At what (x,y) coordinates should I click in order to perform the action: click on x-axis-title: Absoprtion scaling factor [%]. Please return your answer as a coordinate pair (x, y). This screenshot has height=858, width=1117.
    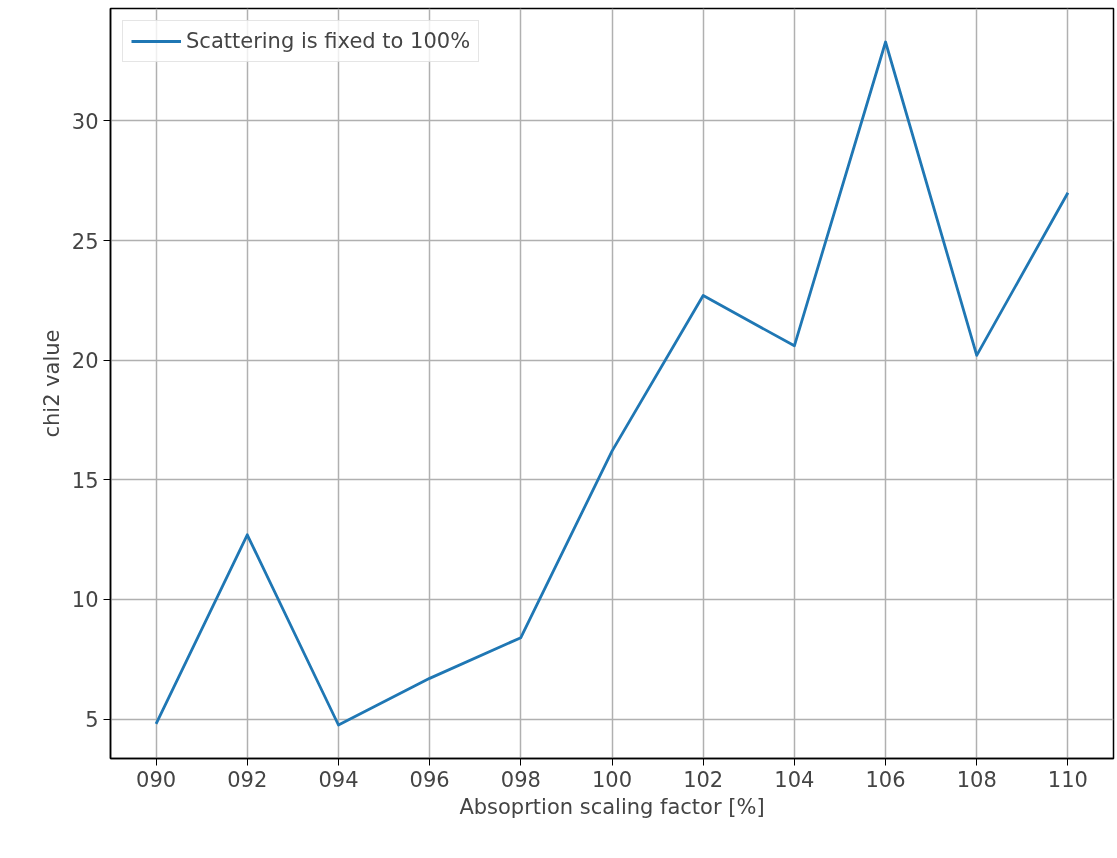
    Looking at the image, I should click on (612, 806).